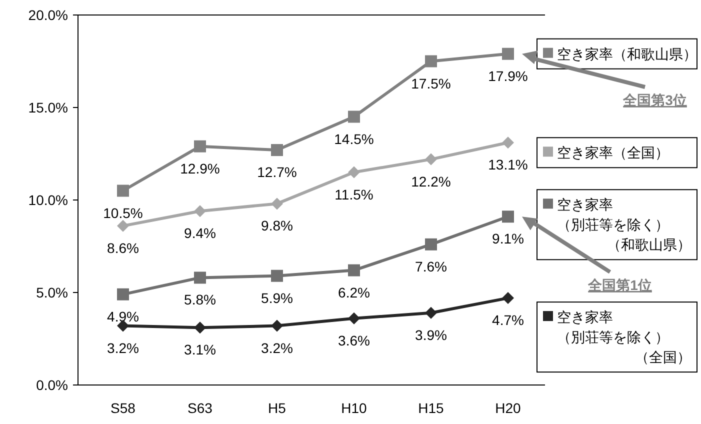  Describe the element at coordinates (431, 408) in the screenshot. I see `x-tick-label: H15` at that location.